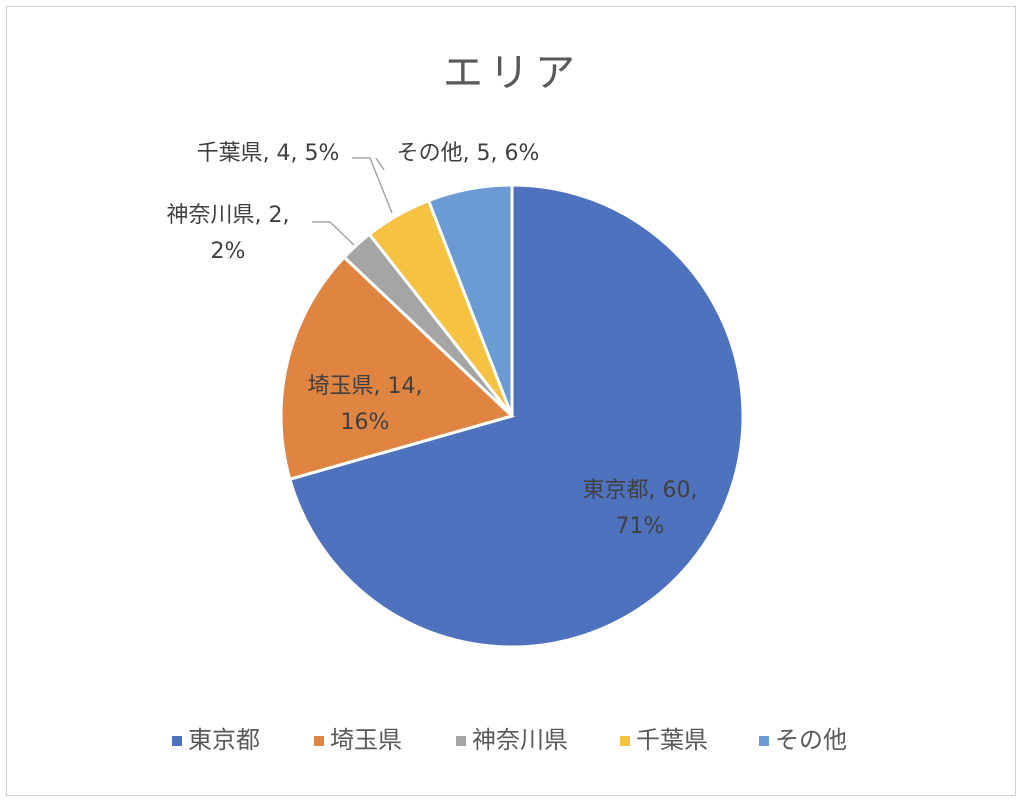 The height and width of the screenshot is (807, 1024). Describe the element at coordinates (811, 740) in the screenshot. I see `legend-label-5: その他` at that location.